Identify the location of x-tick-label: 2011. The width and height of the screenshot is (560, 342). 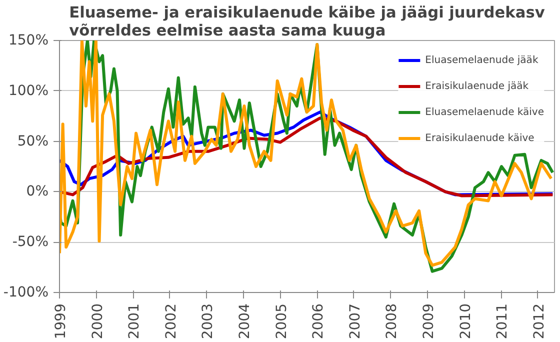
(502, 321).